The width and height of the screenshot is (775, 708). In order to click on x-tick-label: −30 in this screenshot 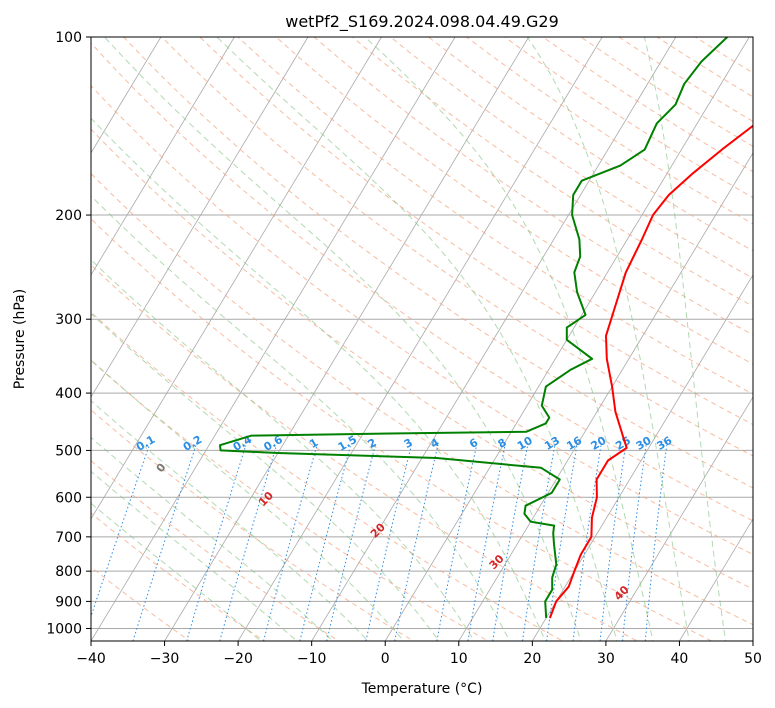, I will do `click(165, 659)`.